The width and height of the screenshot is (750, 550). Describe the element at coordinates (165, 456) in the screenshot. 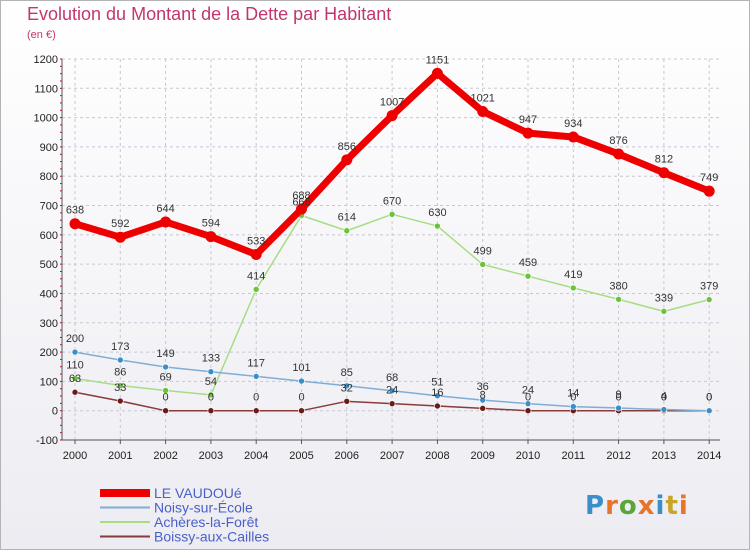

I see `x-tick-label: 2002` at that location.